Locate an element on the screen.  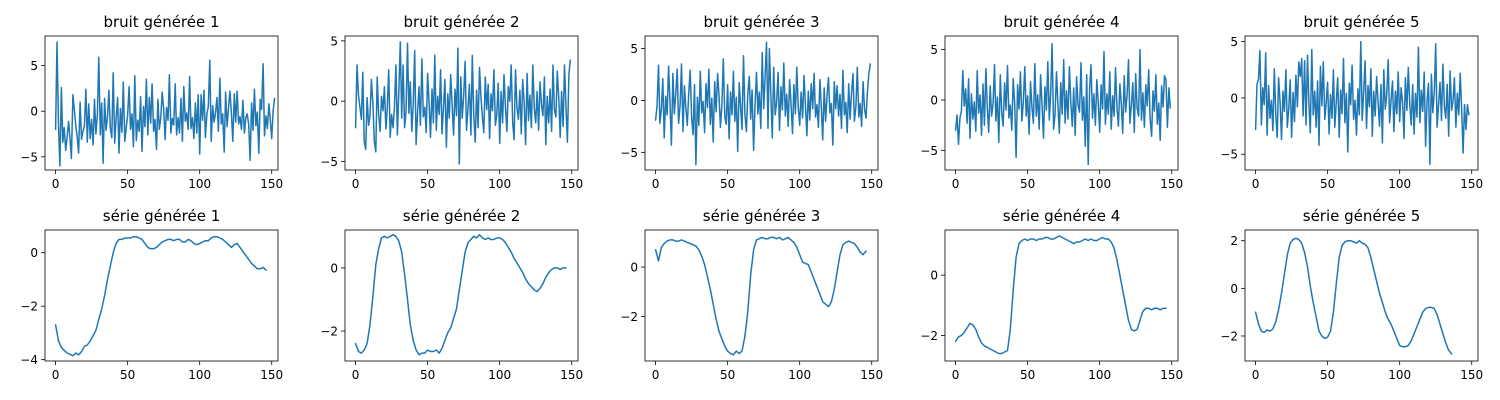
subplot-6: série générée 1 0 50 100 150 −4 −2 0 is located at coordinates (151, 294).